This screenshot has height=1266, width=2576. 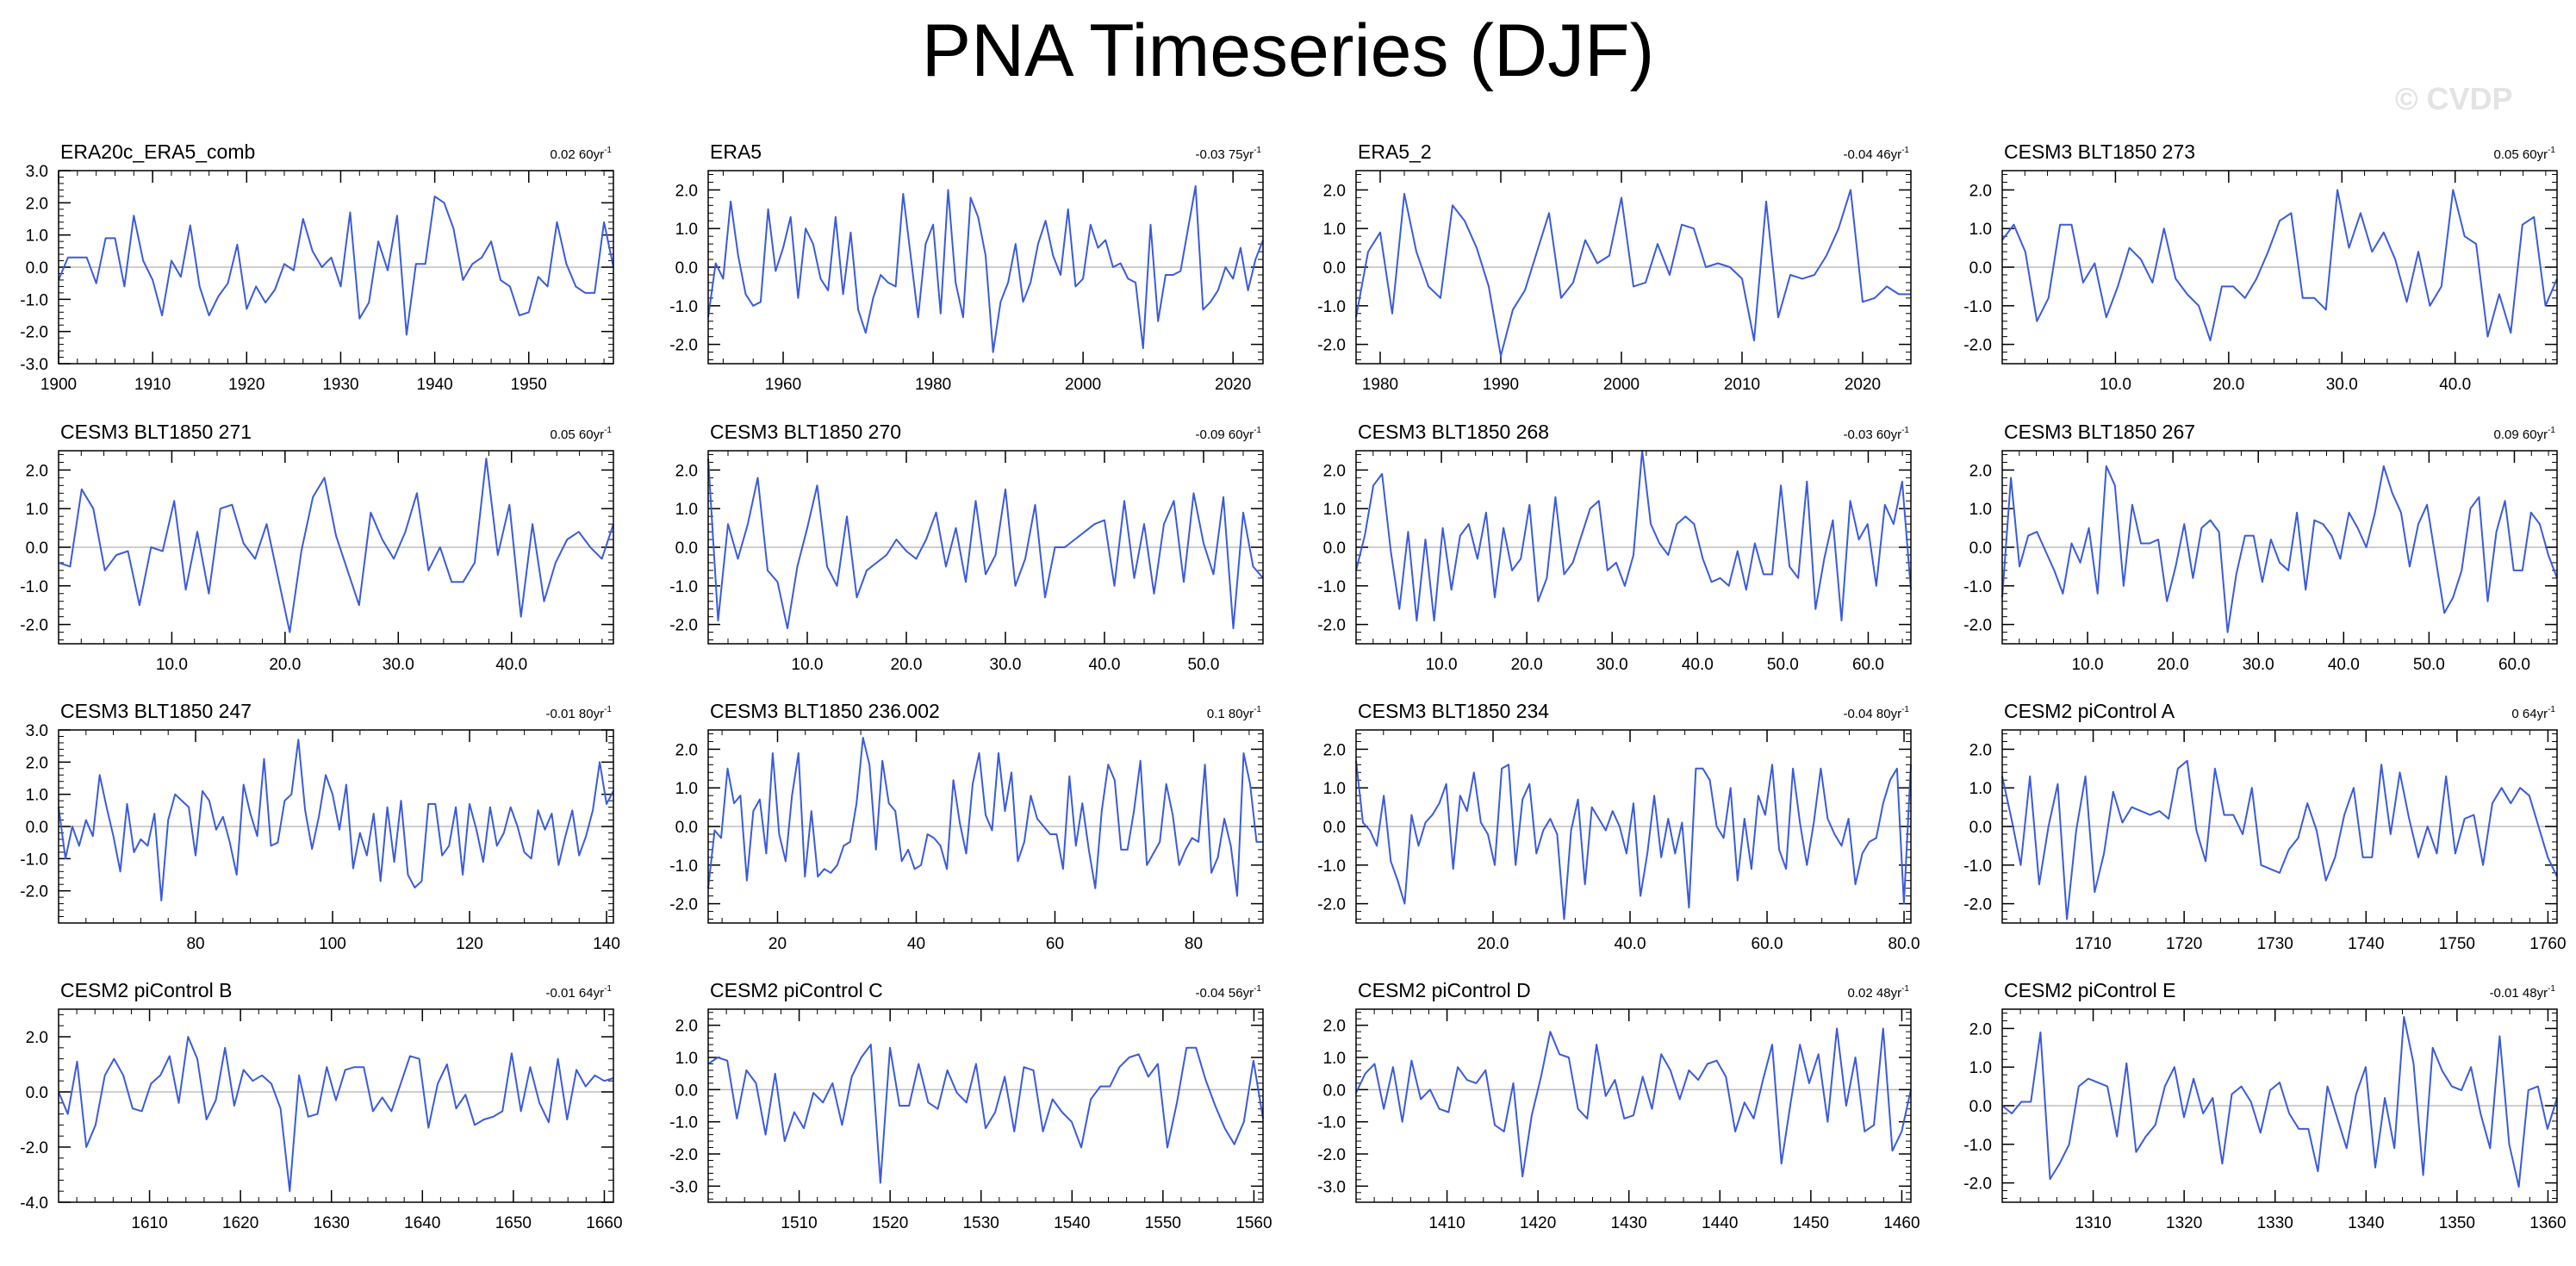 I want to click on x-tick-label: 60.0, so click(x=1868, y=665).